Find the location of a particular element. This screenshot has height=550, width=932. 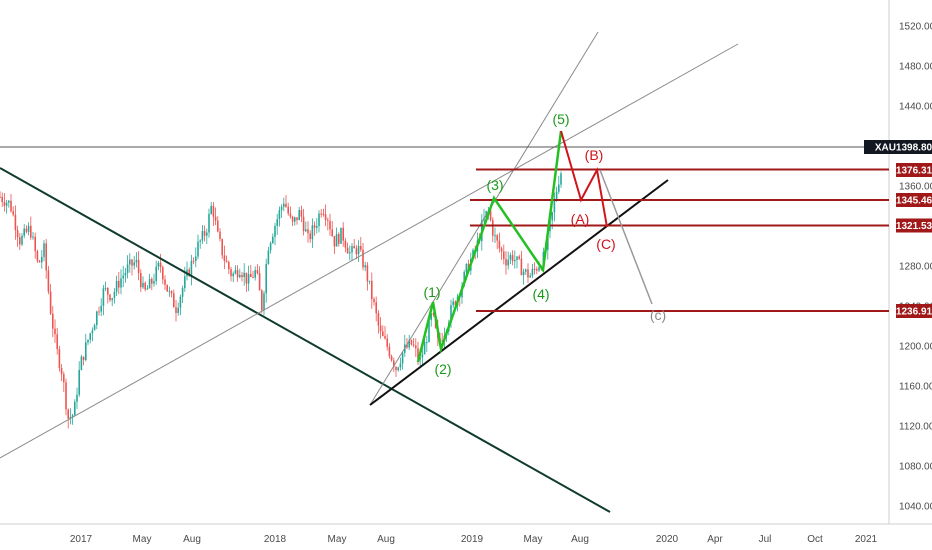

last-price-badge: XAUUSD 1398.80 is located at coordinates (898, 147).